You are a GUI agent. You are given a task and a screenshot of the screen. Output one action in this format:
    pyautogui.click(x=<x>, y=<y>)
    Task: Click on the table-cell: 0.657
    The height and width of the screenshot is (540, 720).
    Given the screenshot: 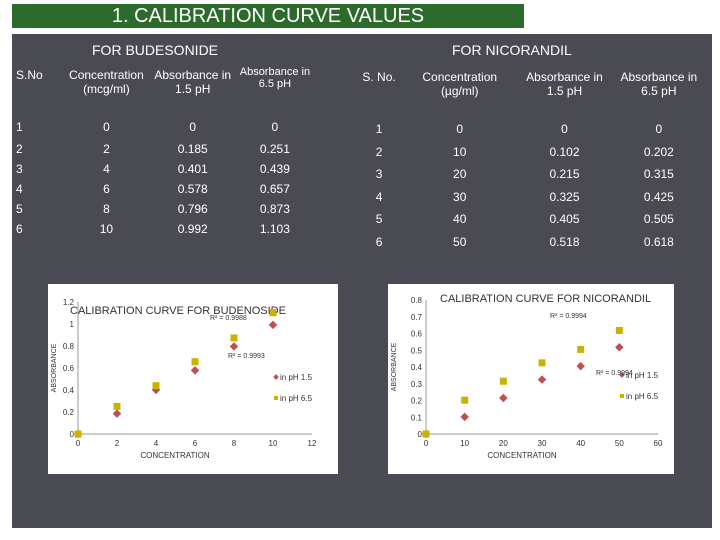 What is the action you would take?
    pyautogui.click(x=274, y=189)
    